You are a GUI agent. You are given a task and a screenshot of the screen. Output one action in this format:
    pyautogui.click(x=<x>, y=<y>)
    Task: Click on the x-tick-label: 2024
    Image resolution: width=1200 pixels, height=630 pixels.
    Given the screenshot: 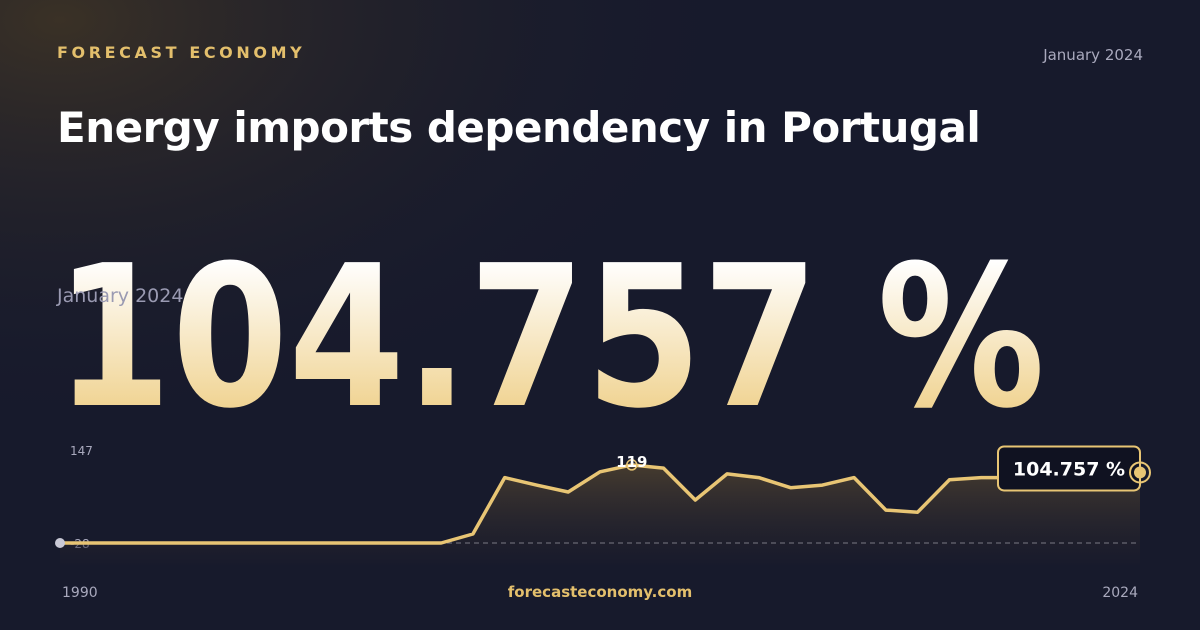 What is the action you would take?
    pyautogui.click(x=1120, y=593)
    